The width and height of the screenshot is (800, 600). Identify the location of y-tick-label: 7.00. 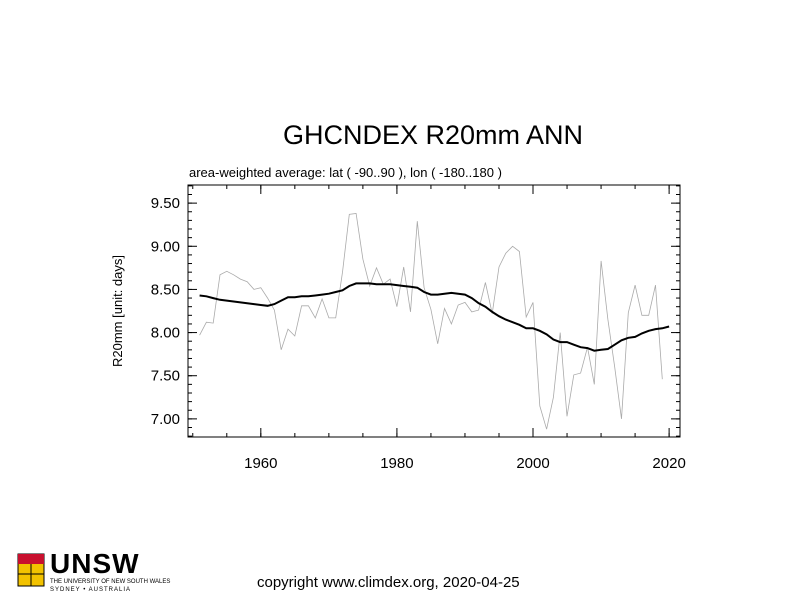
(165, 419).